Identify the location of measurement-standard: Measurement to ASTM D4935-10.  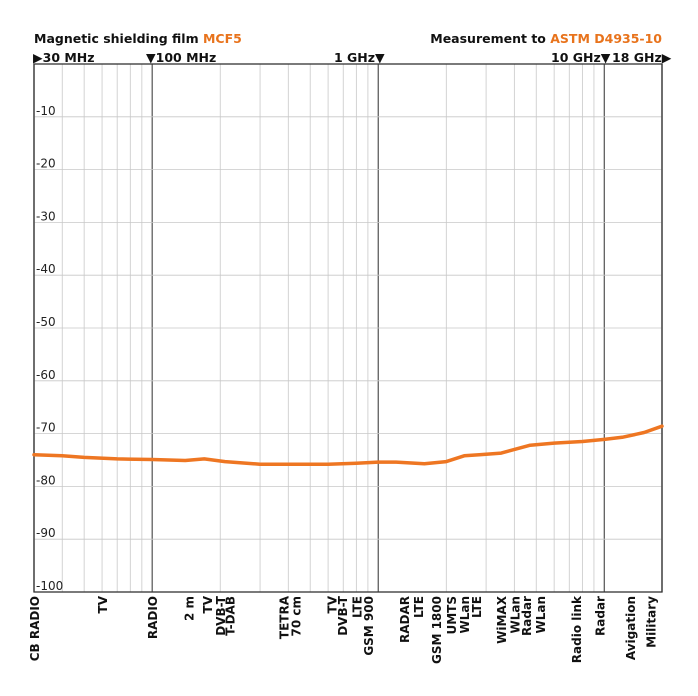
(546, 38).